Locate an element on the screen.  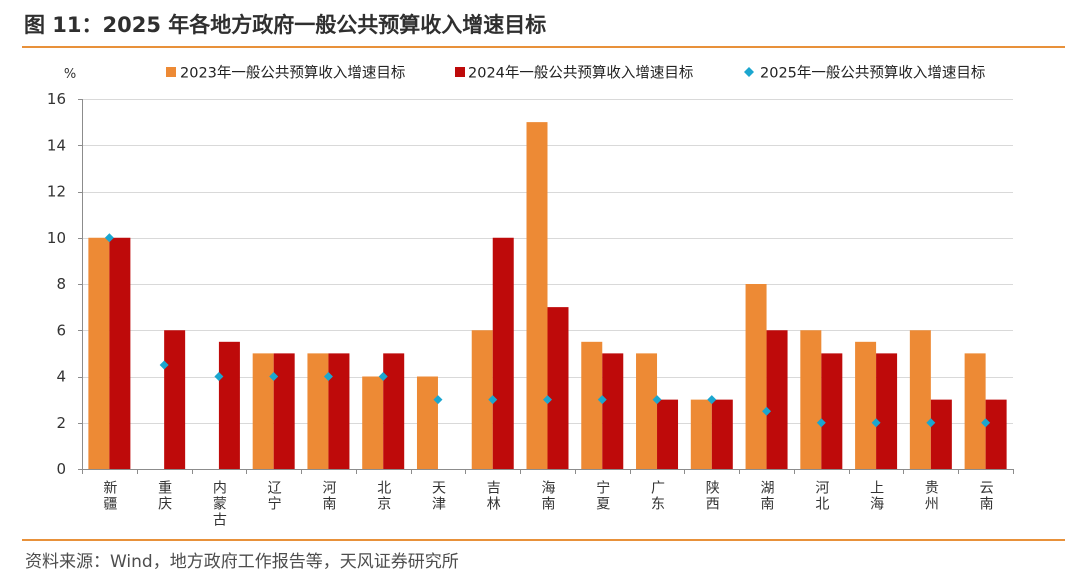
title-divider is located at coordinates (543, 47).